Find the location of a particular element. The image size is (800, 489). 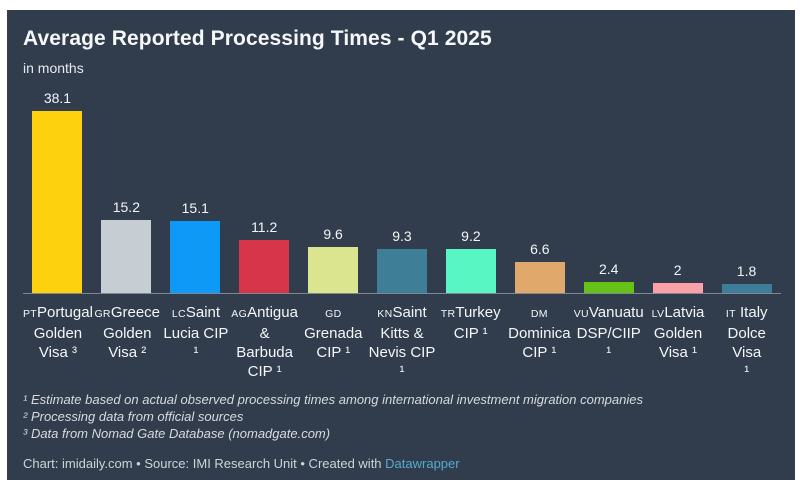

bar-column: 38.1 is located at coordinates (57, 191).